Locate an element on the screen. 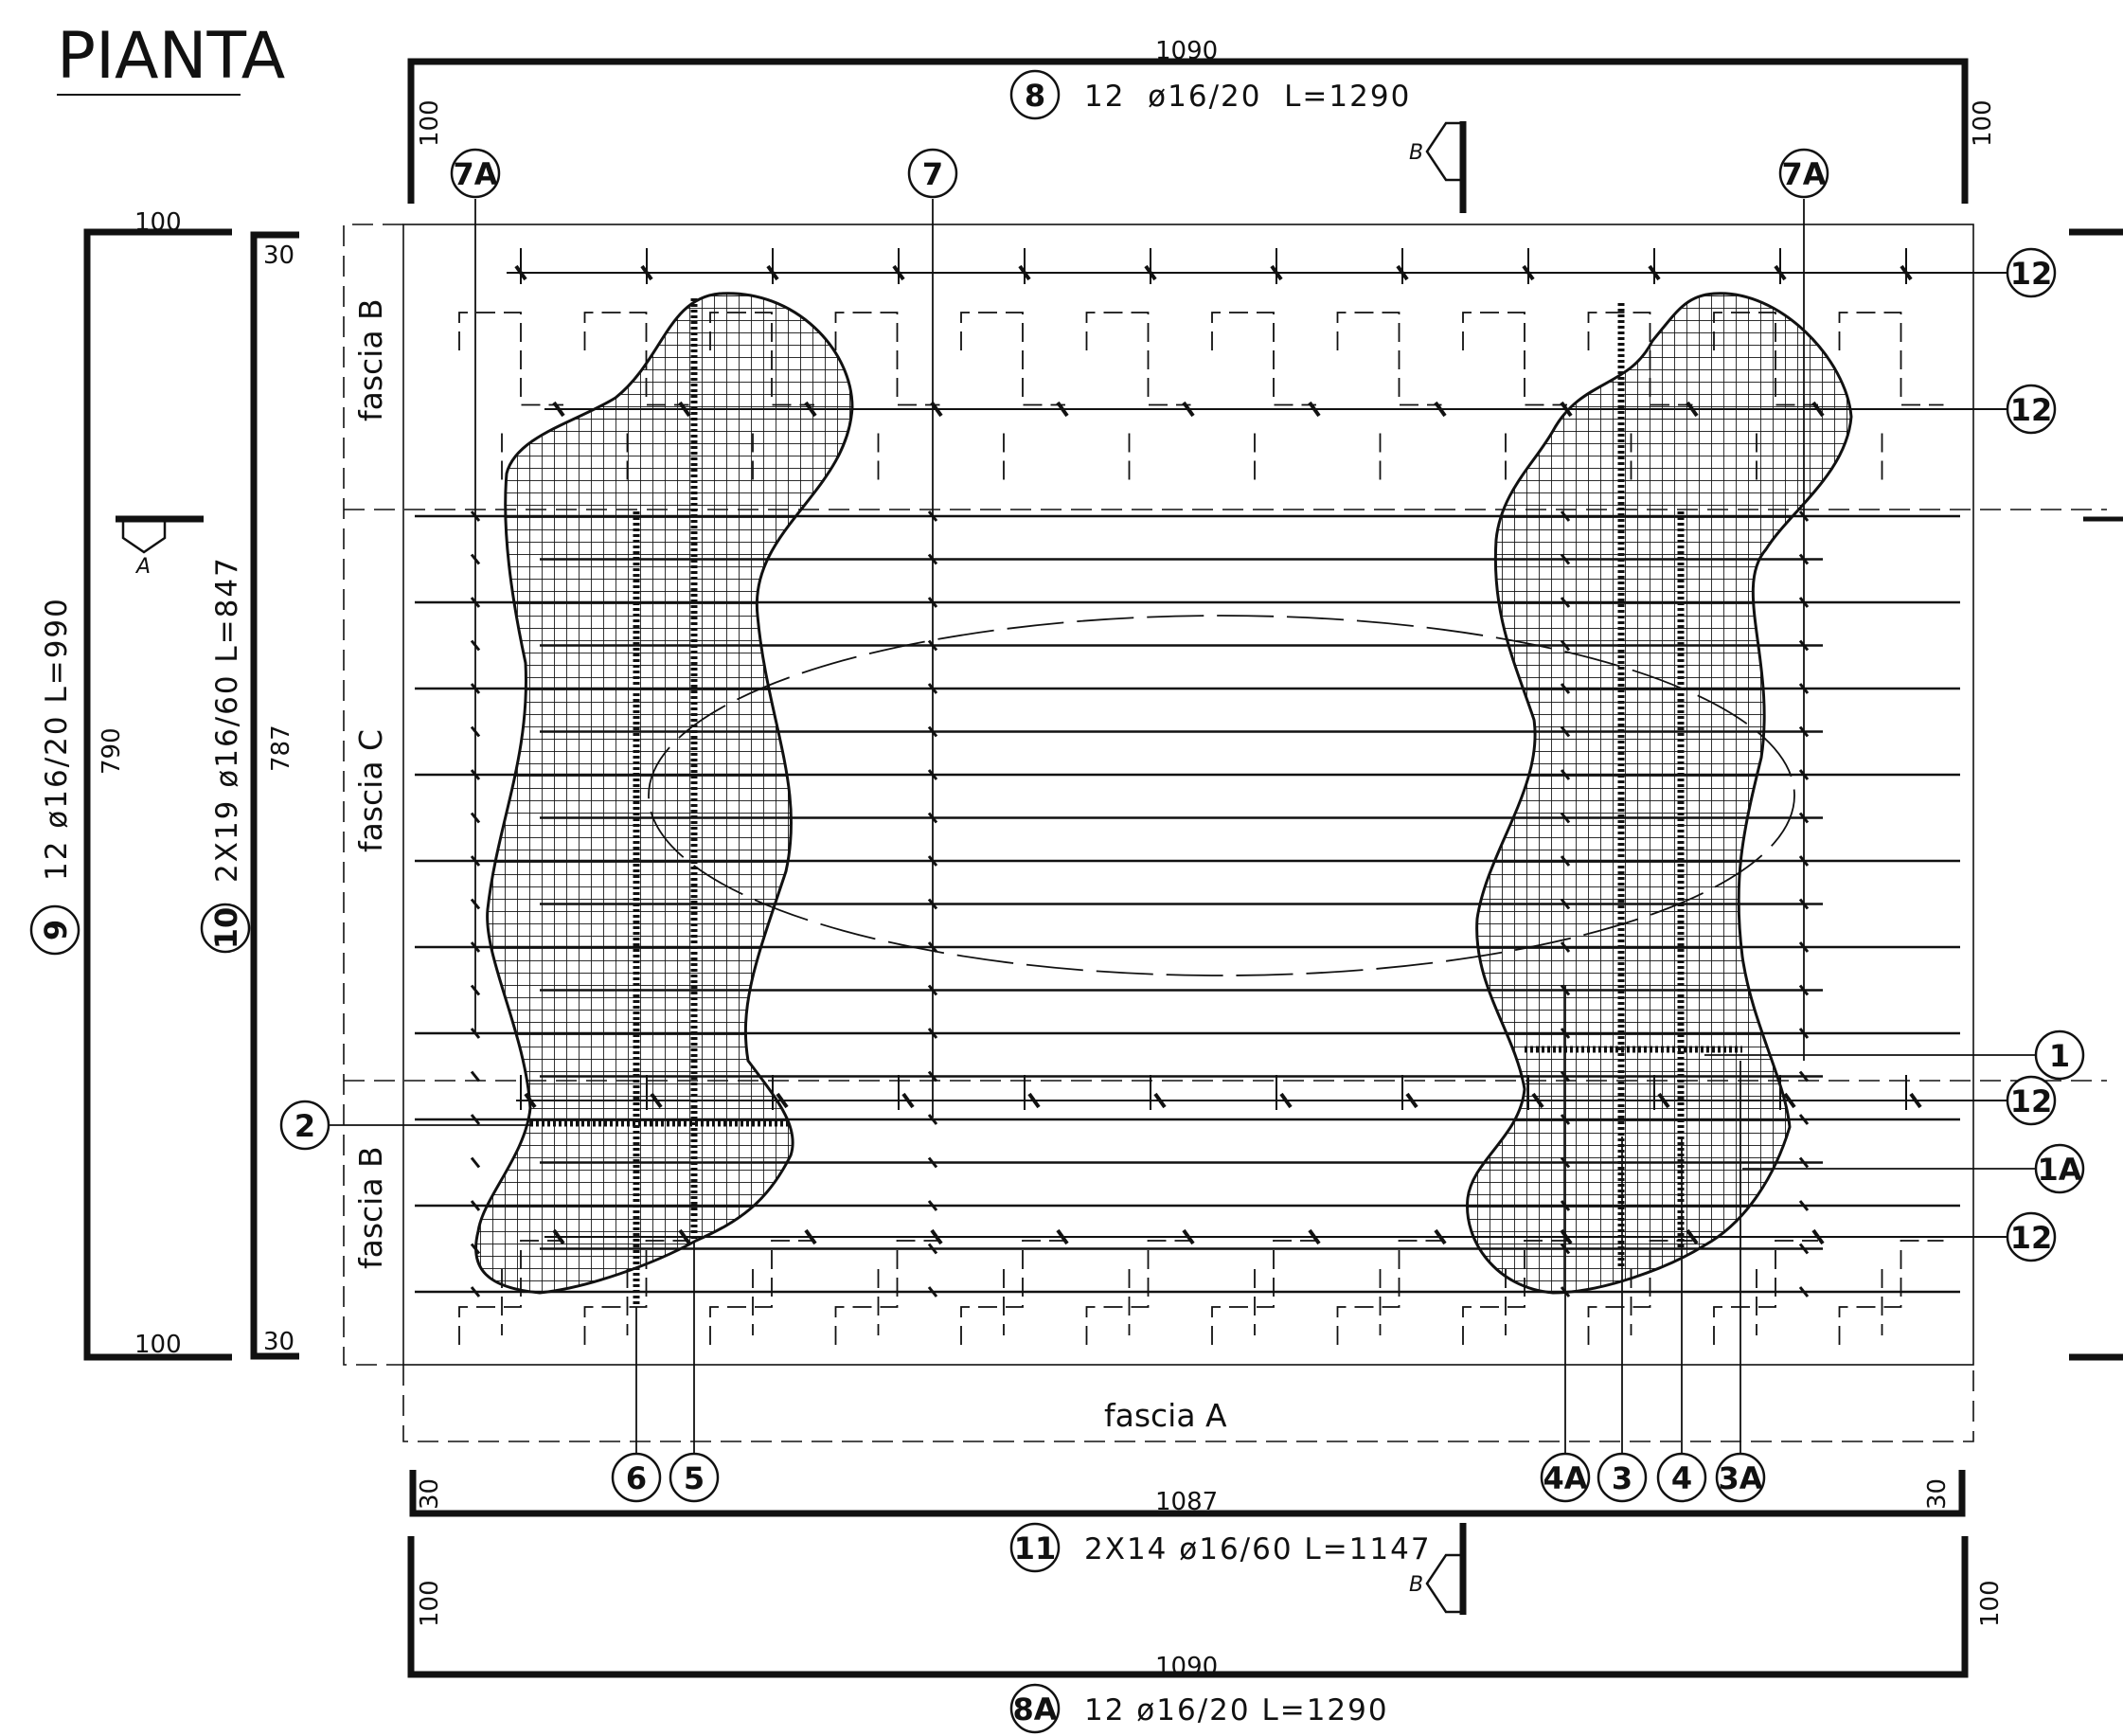 The width and height of the screenshot is (2123, 1736). marker-7: 7 is located at coordinates (932, 174).